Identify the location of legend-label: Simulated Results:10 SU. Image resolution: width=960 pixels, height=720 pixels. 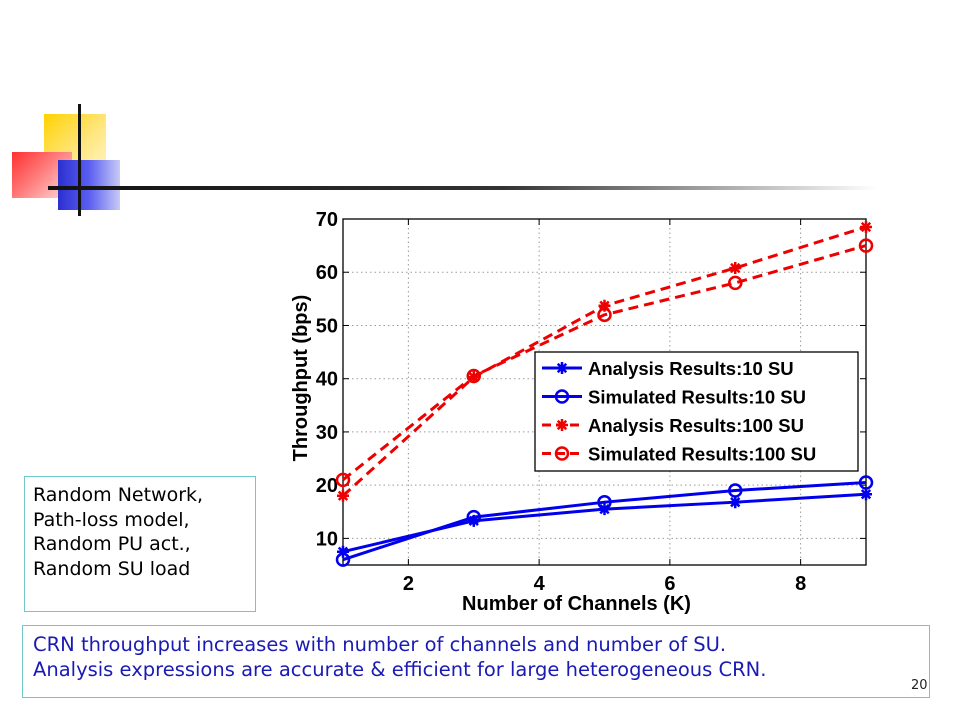
(697, 397).